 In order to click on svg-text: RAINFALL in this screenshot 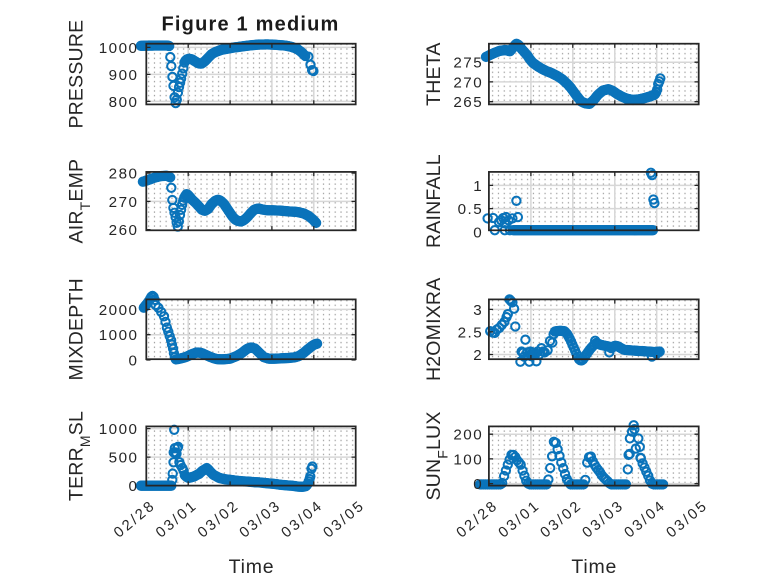, I will do `click(434, 201)`.